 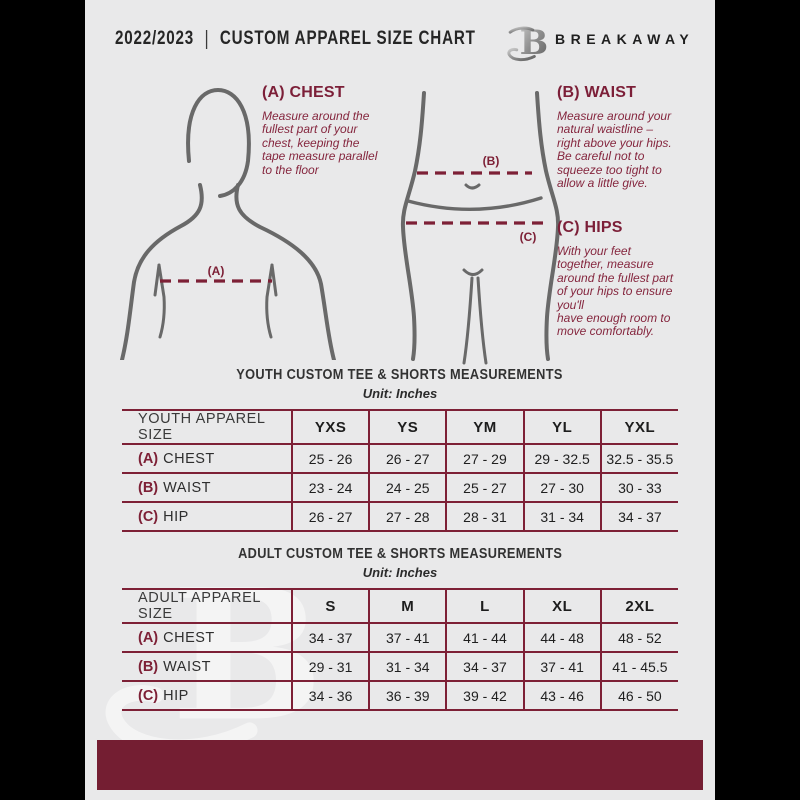 What do you see at coordinates (407, 695) in the screenshot?
I see `table-cell: 36 - 39` at bounding box center [407, 695].